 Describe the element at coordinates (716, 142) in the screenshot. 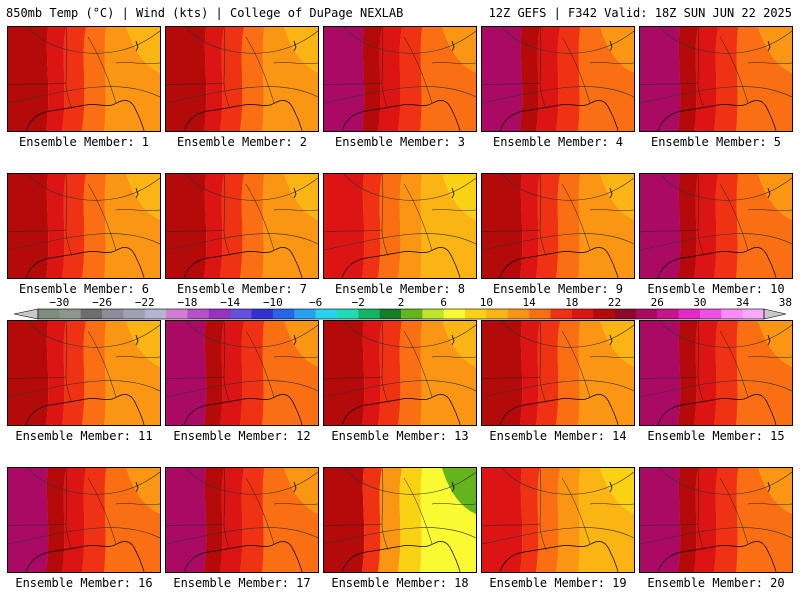

I see `ensemble-member-label: Ensemble Member: 5` at that location.